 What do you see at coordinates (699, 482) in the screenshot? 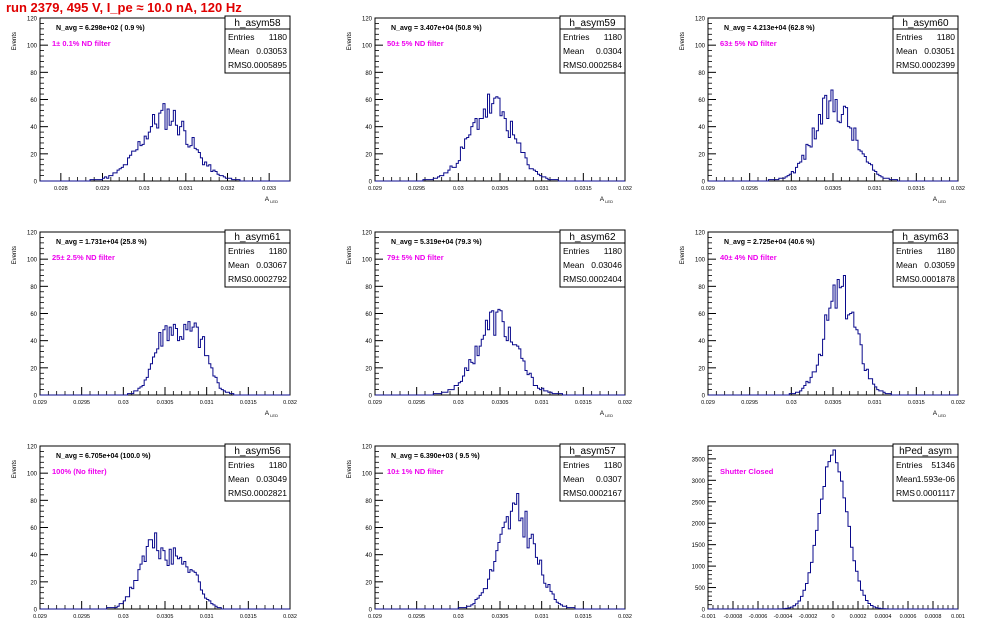
I see `y-tick-label: 3000` at bounding box center [699, 482].